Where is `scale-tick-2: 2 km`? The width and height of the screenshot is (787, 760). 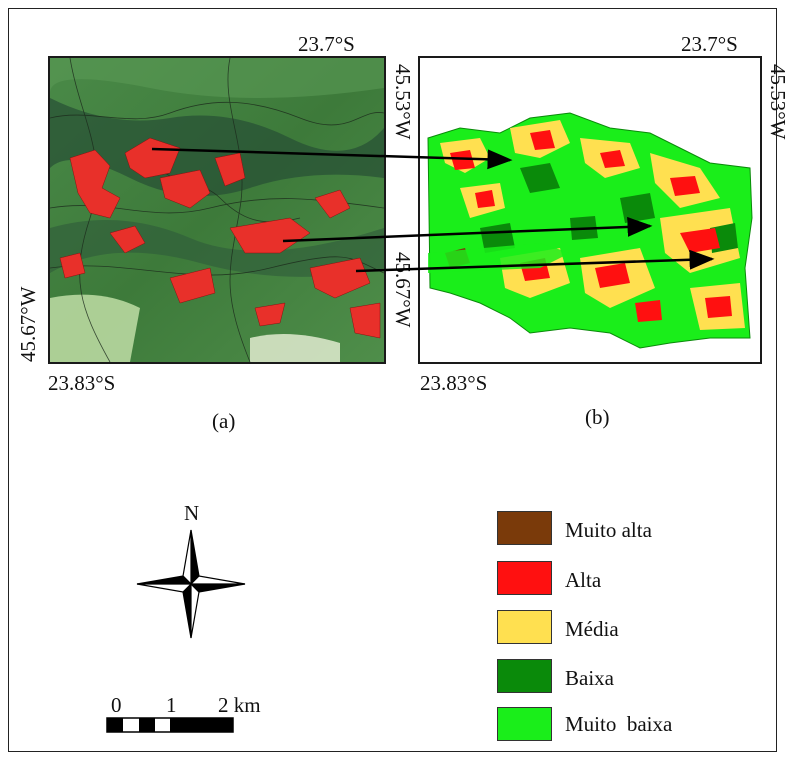 scale-tick-2: 2 km is located at coordinates (239, 705).